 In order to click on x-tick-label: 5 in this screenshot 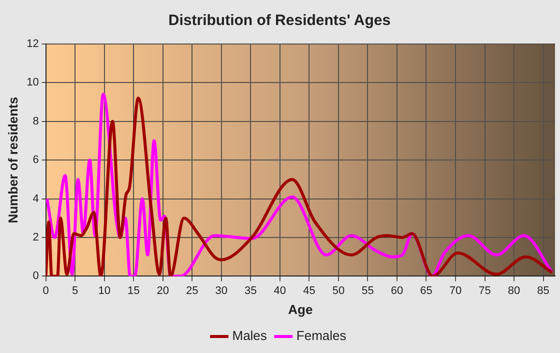, I will do `click(75, 290)`.